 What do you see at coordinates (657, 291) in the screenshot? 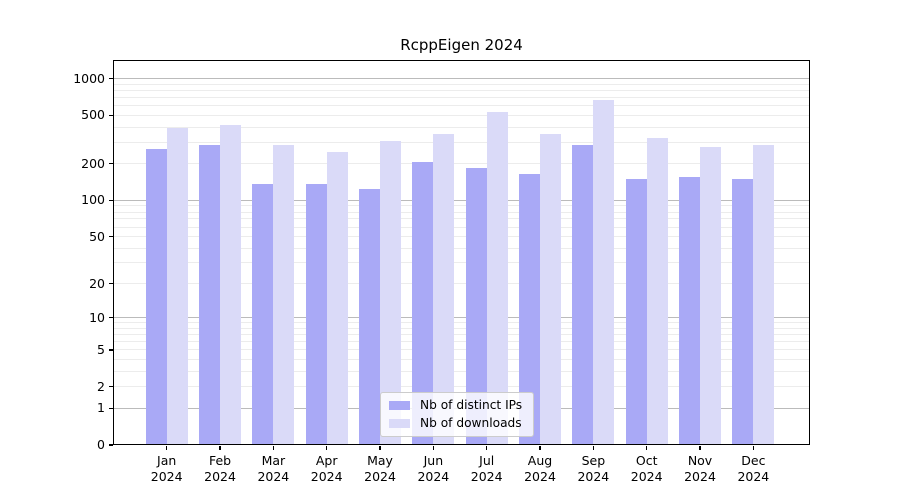
I see `bar-oct-downloads` at bounding box center [657, 291].